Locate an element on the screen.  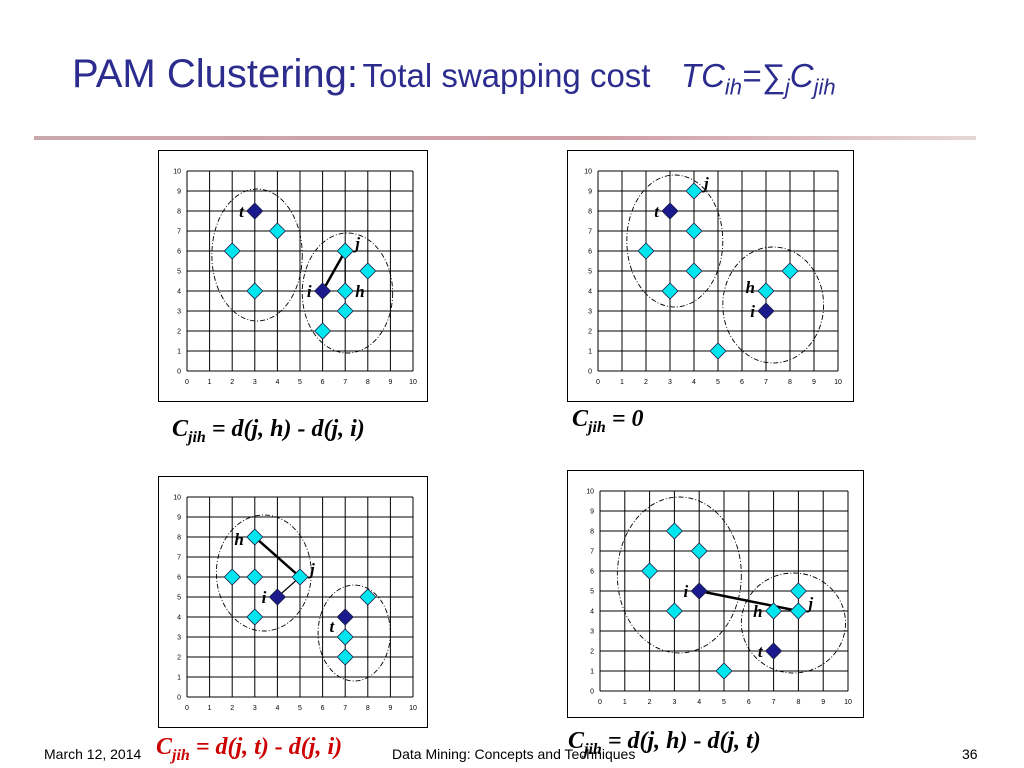
formula-rest: = d(j, h) - d(j, i) is located at coordinates (285, 429).